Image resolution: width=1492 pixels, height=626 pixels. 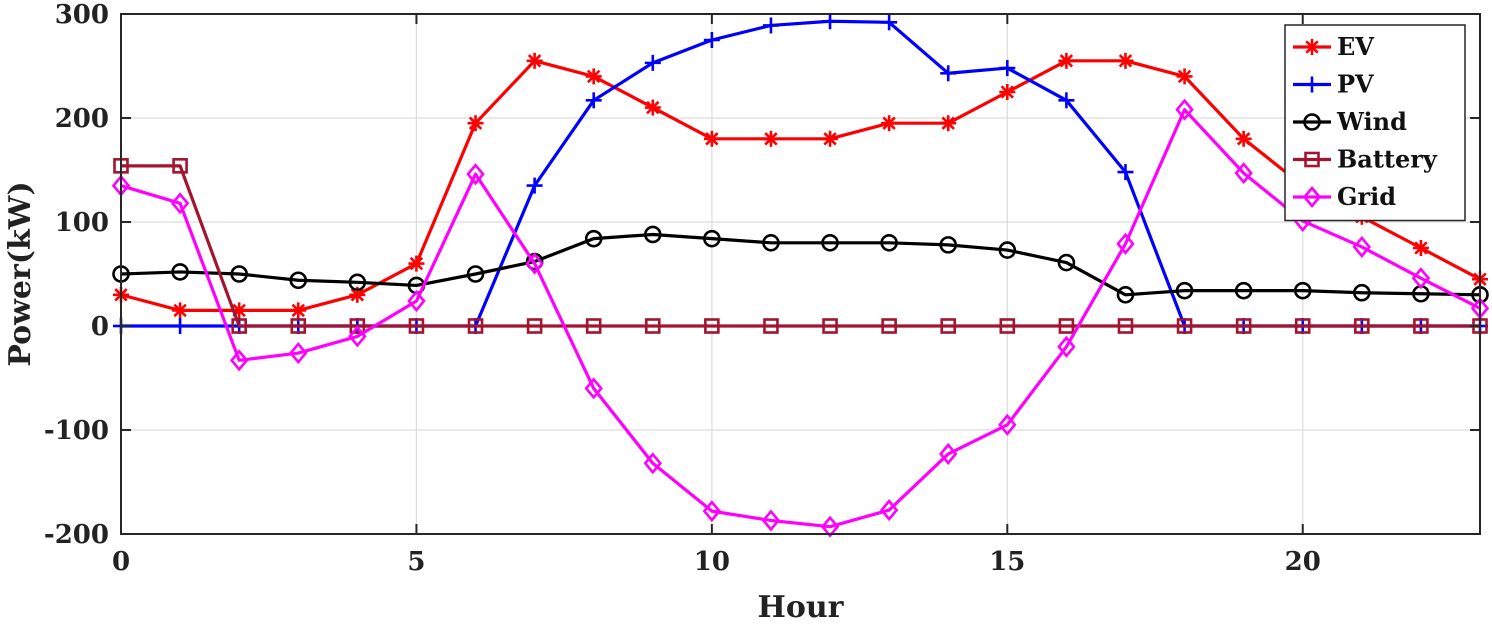 What do you see at coordinates (1007, 562) in the screenshot?
I see `x-tick-label: 15` at bounding box center [1007, 562].